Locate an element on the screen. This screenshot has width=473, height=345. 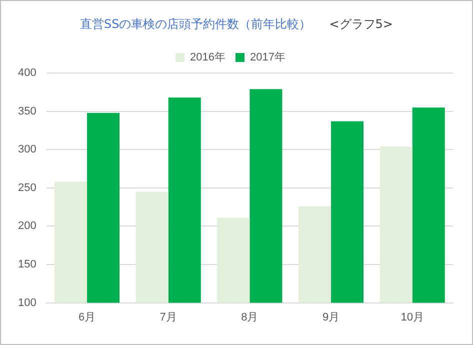
y-tick-label: 200 is located at coordinates (27, 226).